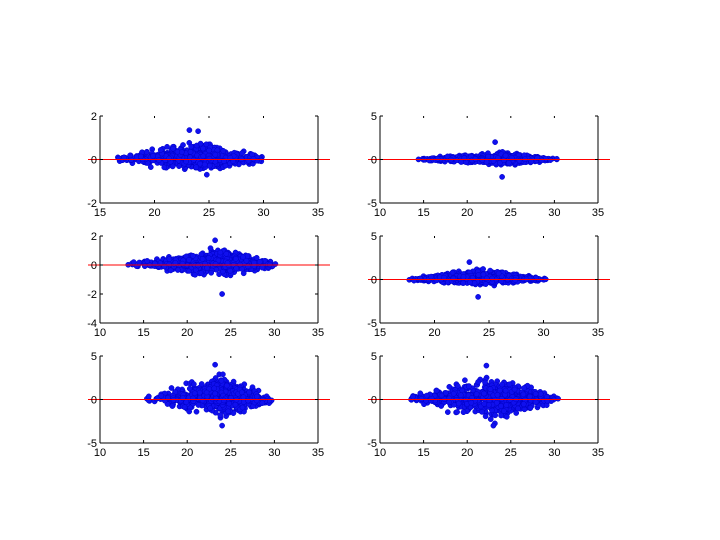 The width and height of the screenshot is (720, 540). Describe the element at coordinates (94, 237) in the screenshot. I see `y-tick-label: 2` at that location.